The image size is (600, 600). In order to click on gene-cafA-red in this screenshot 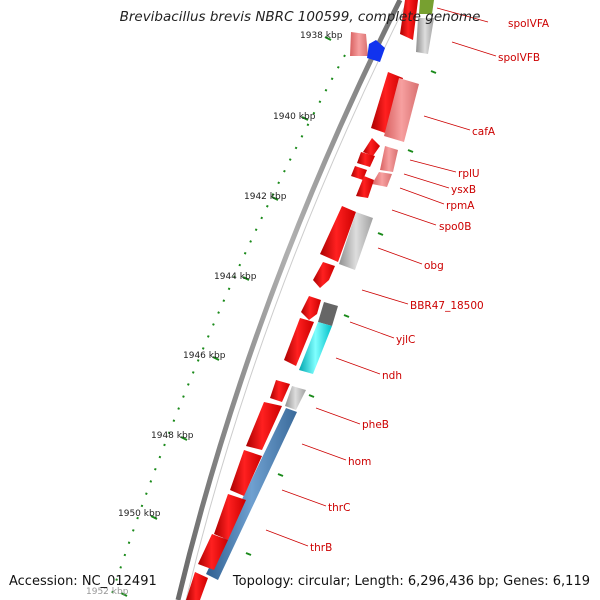, I will do `click(387, 103)`.